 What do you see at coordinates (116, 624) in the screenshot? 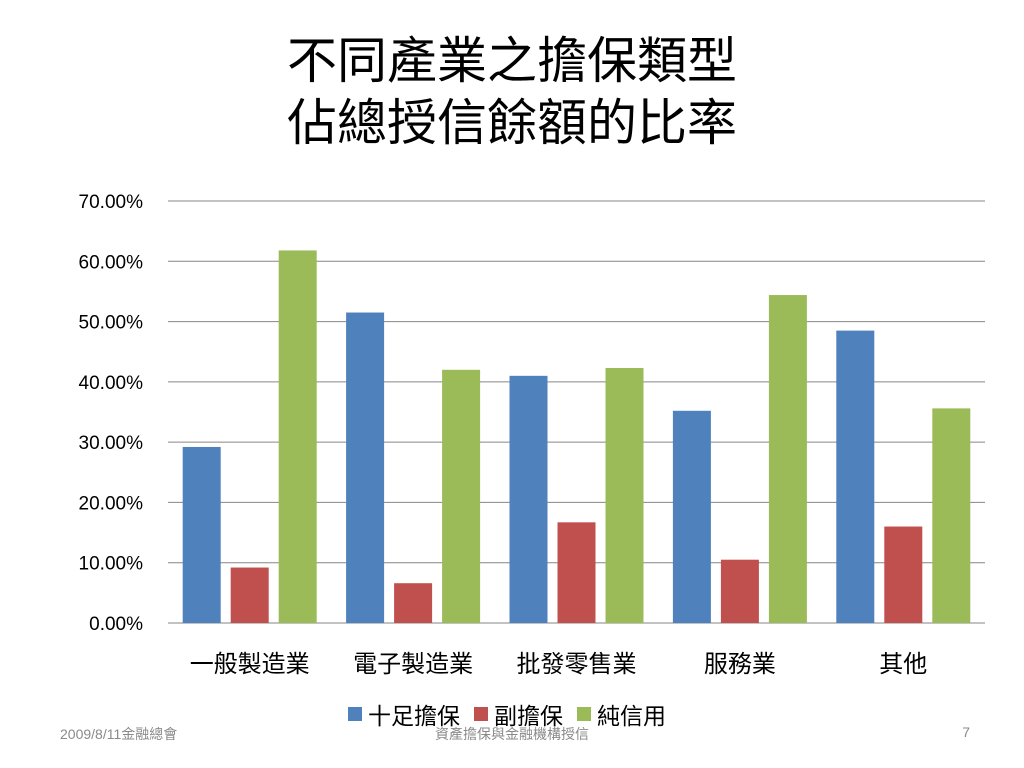
I see `y-tick-label: 0.00%` at bounding box center [116, 624].